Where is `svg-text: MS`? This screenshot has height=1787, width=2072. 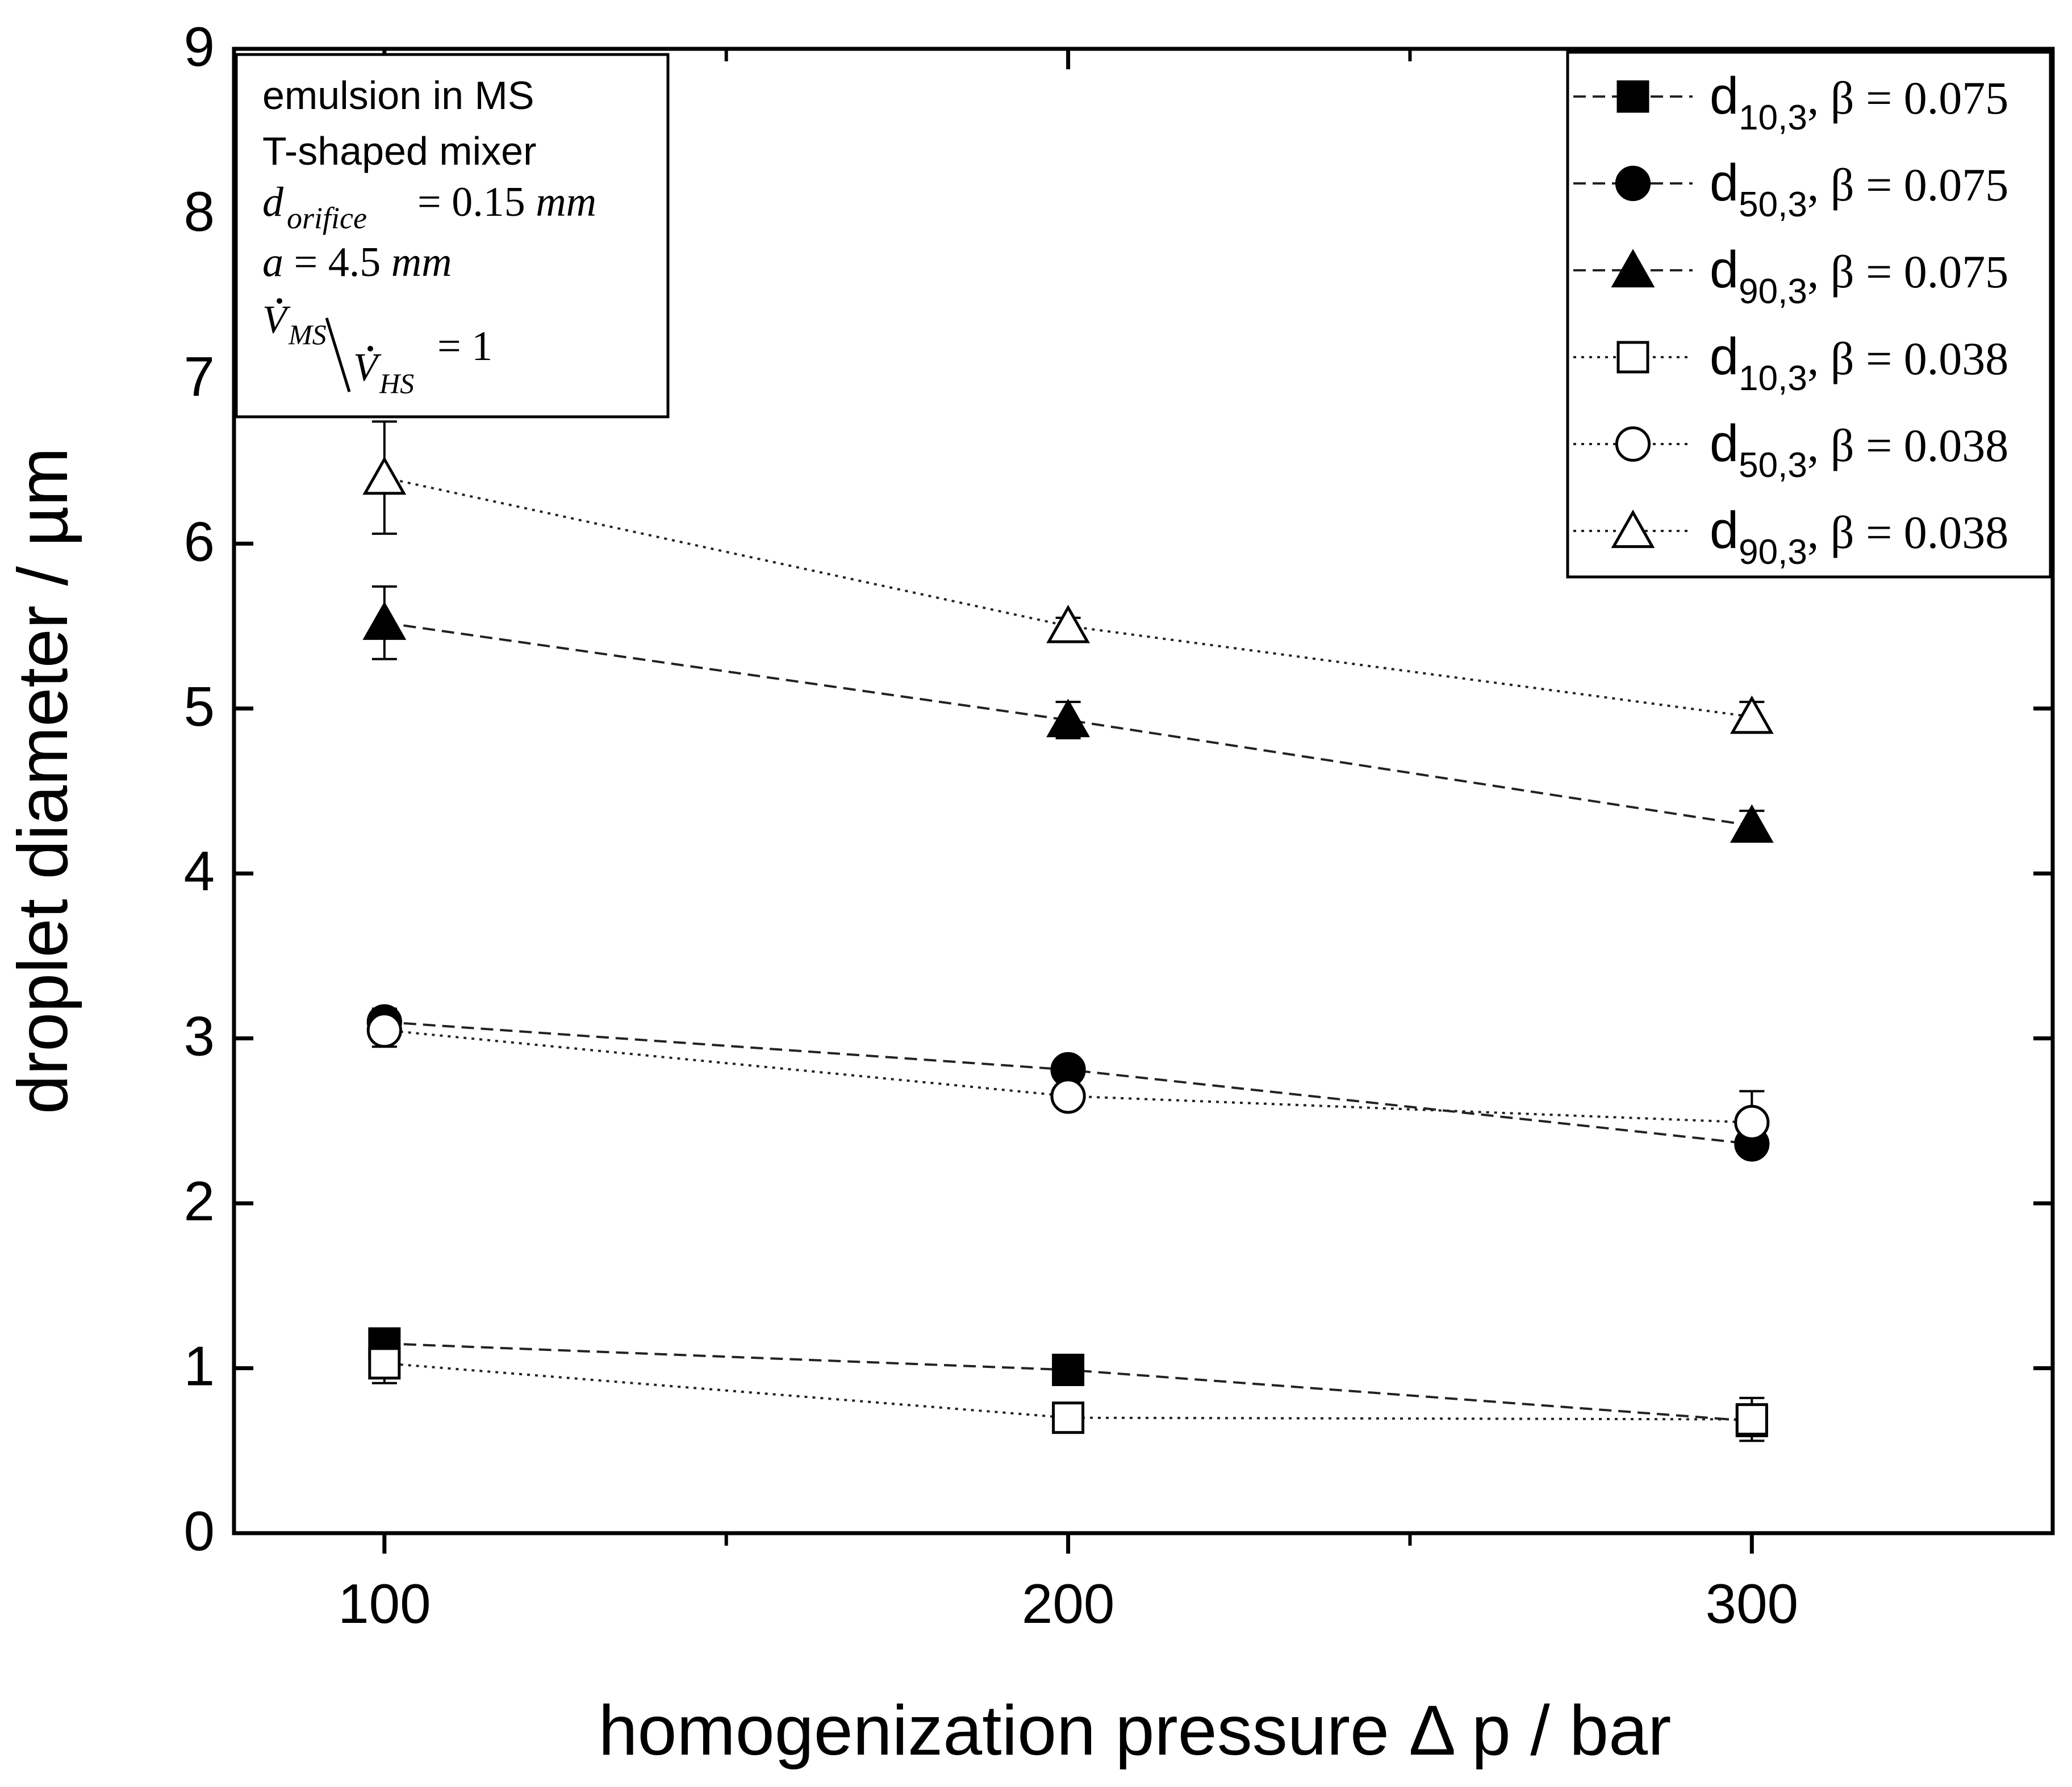 svg-text: MS is located at coordinates (308, 334).